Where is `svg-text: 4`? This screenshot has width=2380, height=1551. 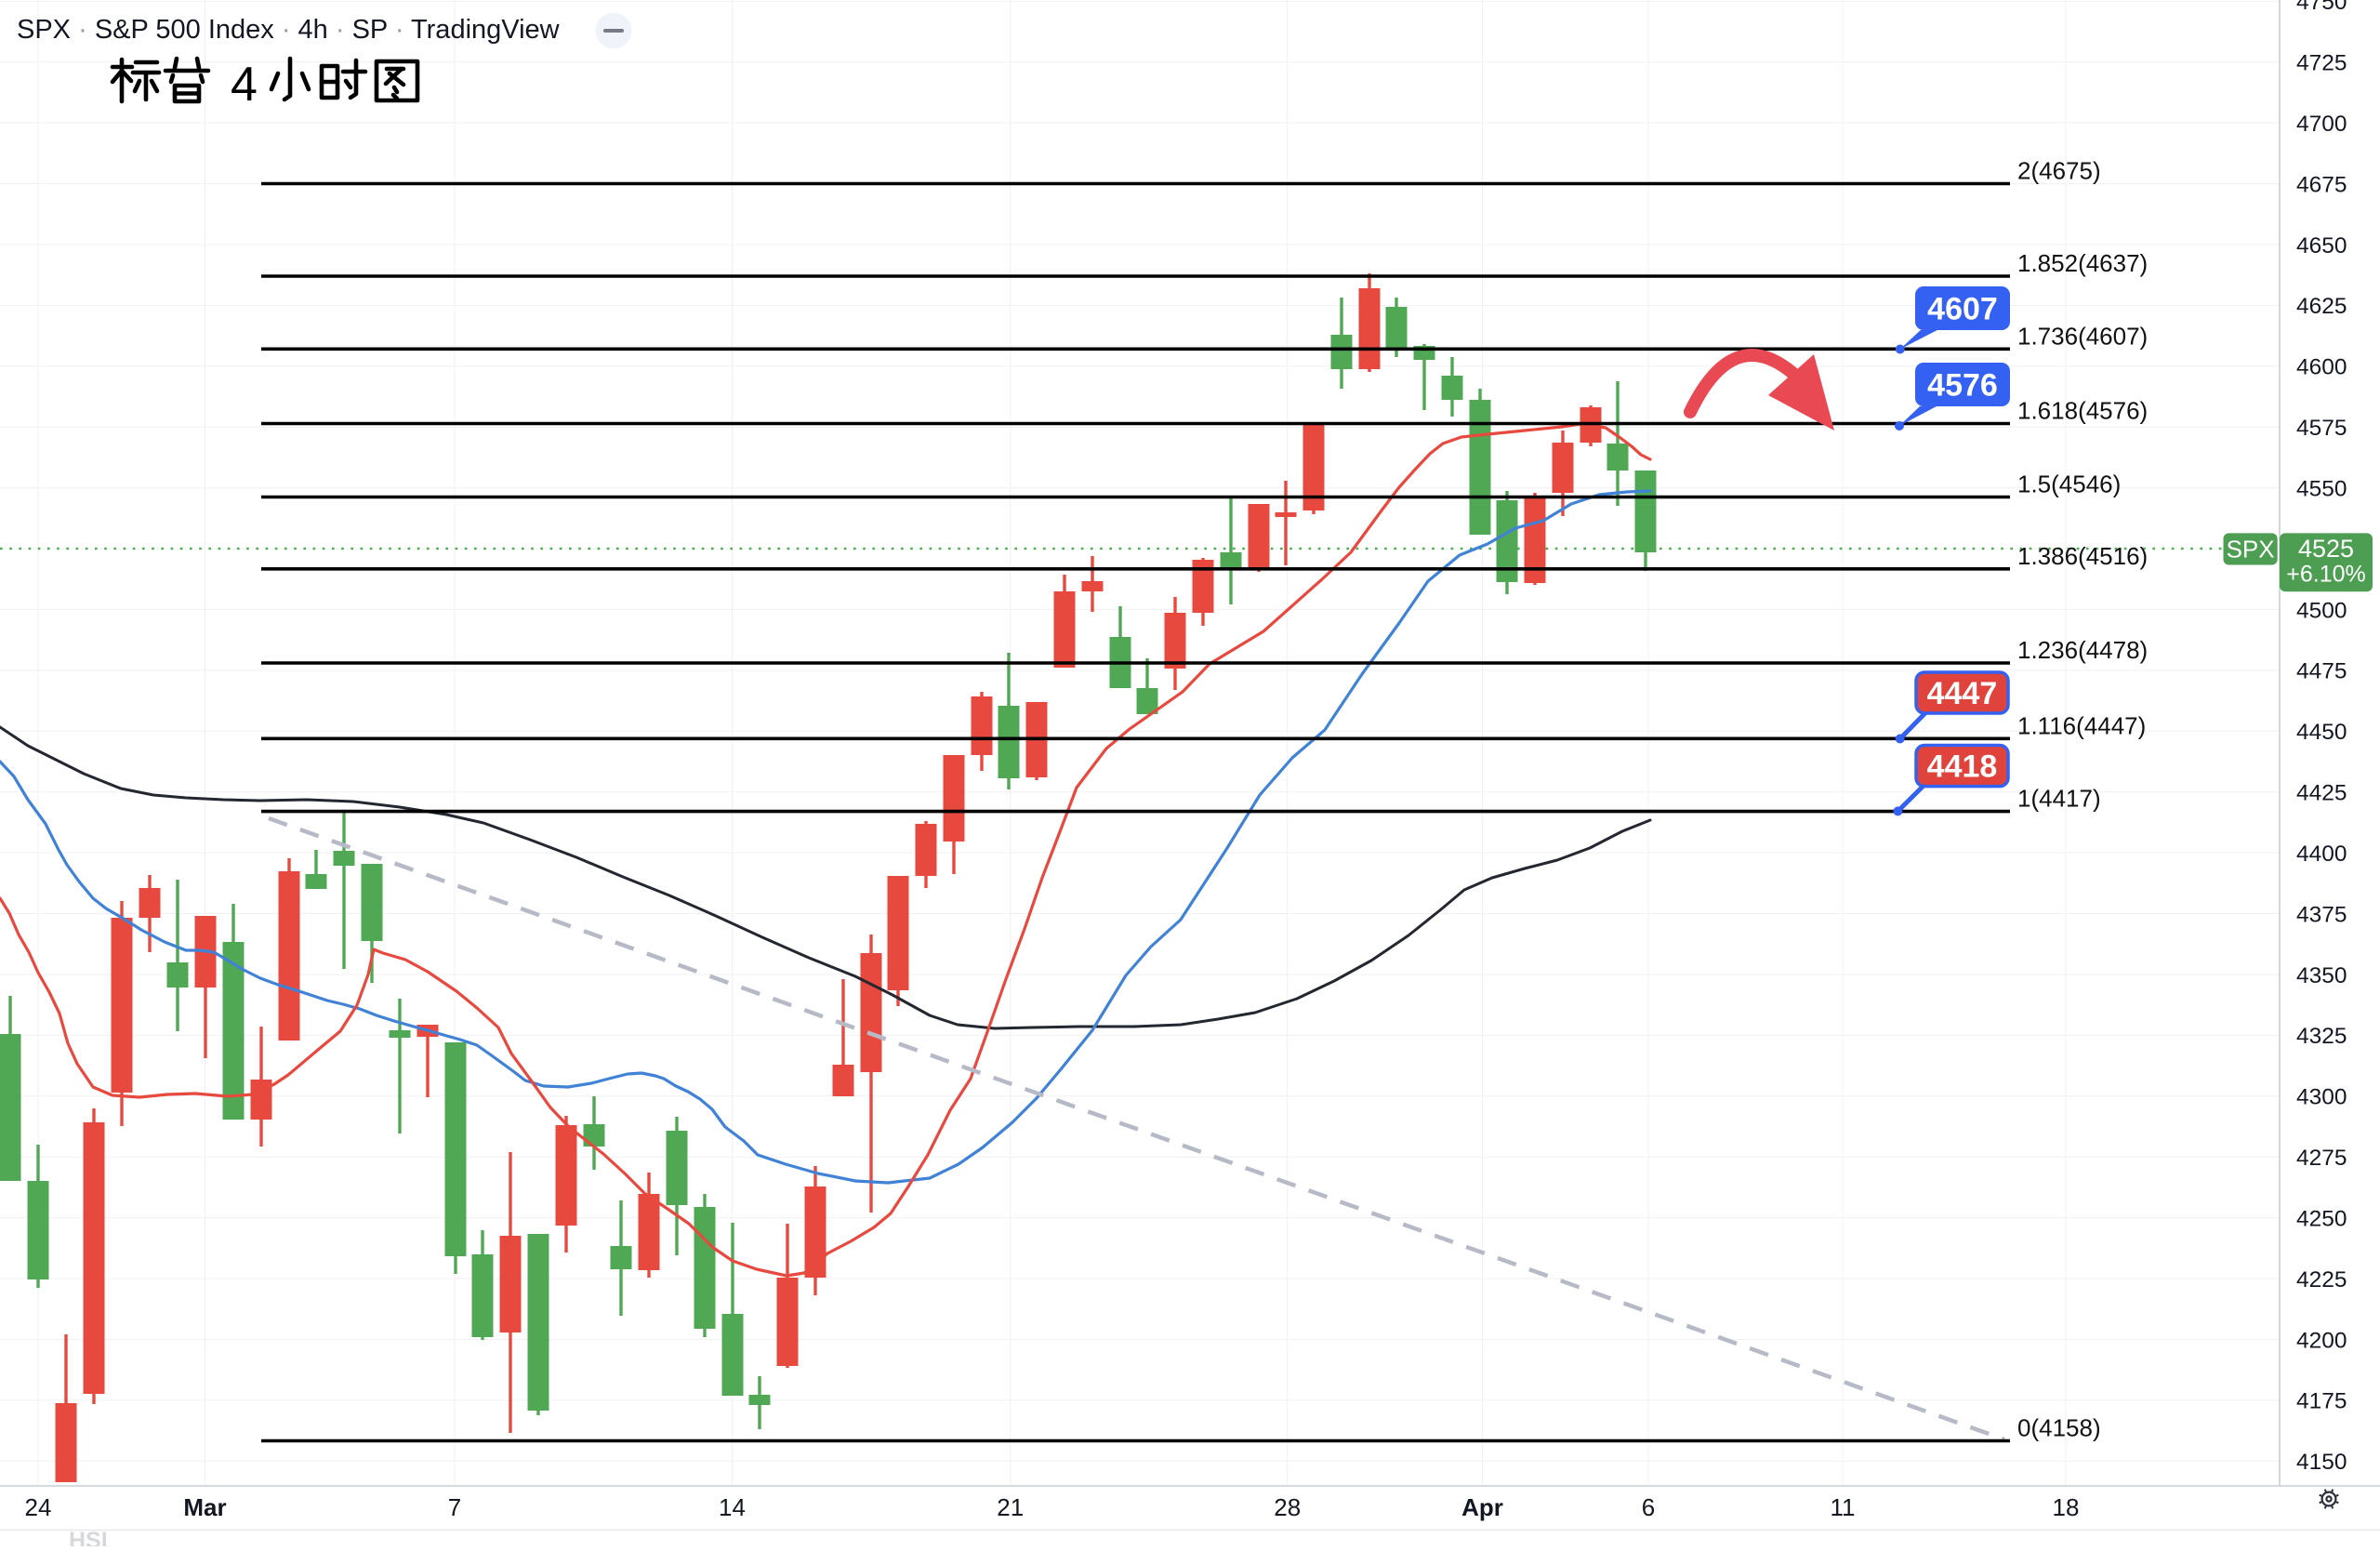
svg-text: 4 is located at coordinates (244, 85).